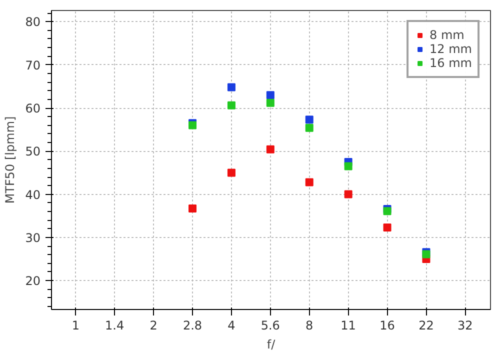 The height and width of the screenshot is (354, 500). I want to click on x-tick-label: 5.6, so click(270, 325).